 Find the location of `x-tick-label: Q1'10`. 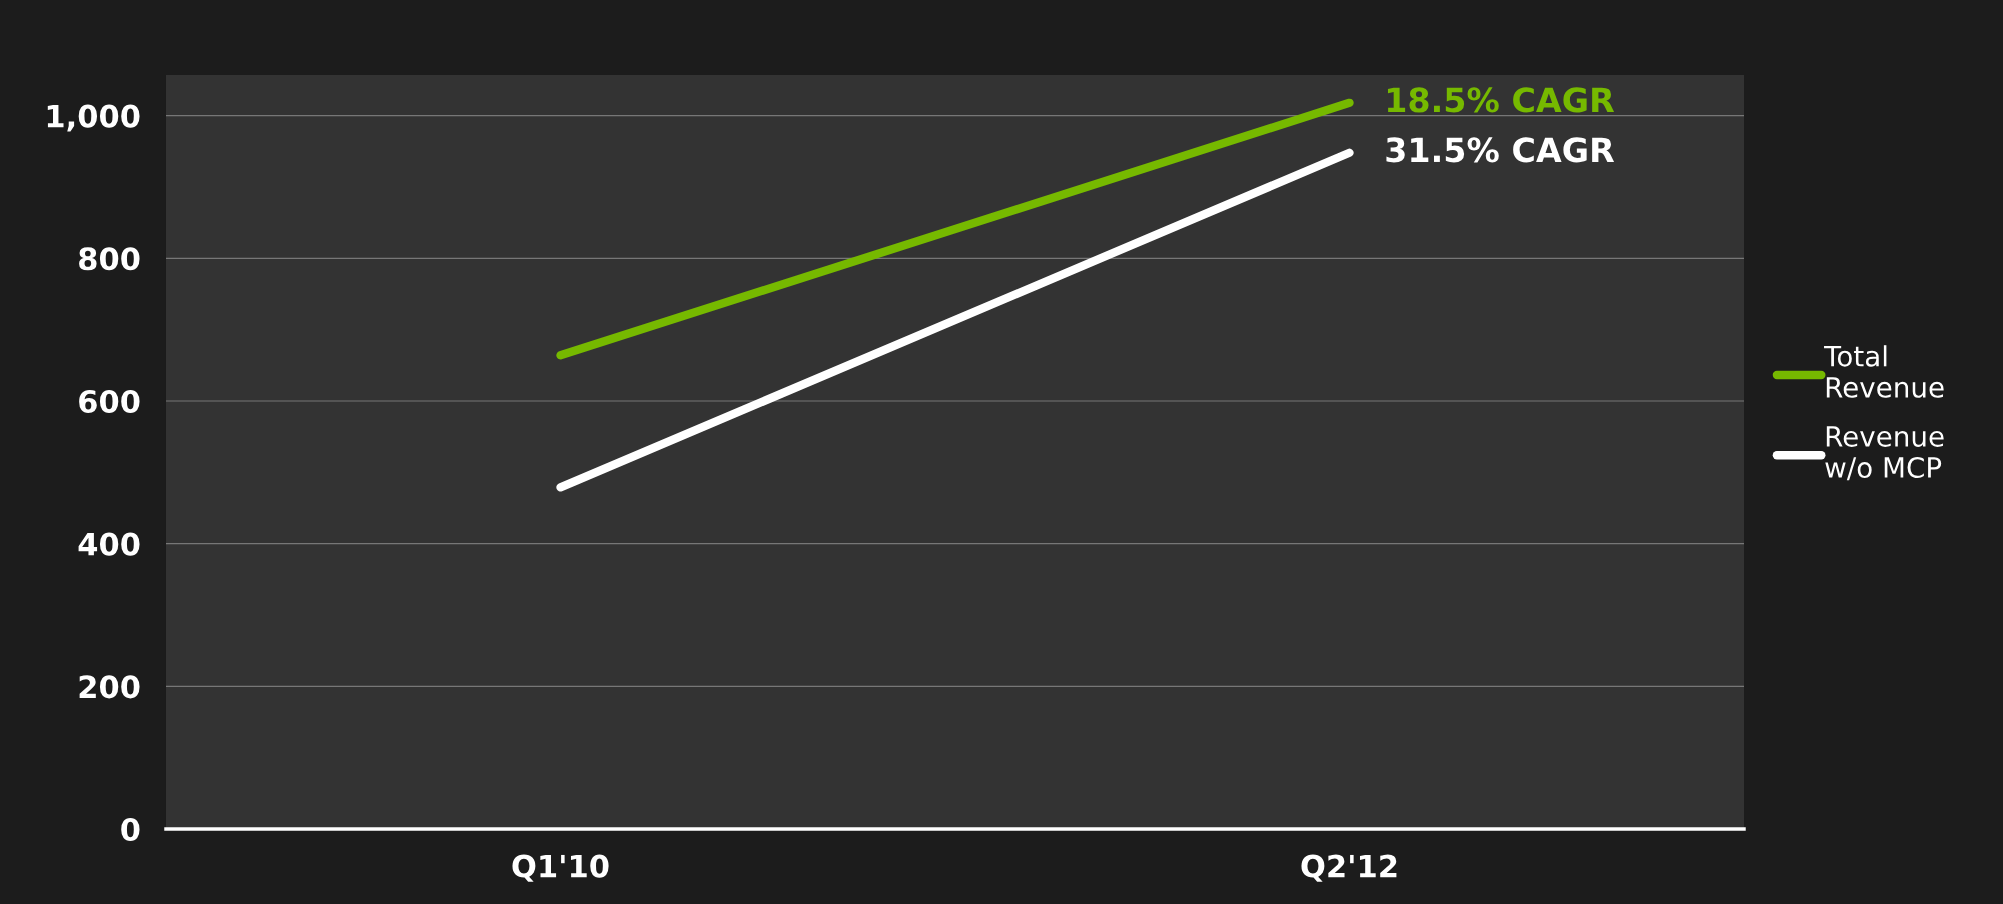

x-tick-label: Q1'10 is located at coordinates (560, 868).